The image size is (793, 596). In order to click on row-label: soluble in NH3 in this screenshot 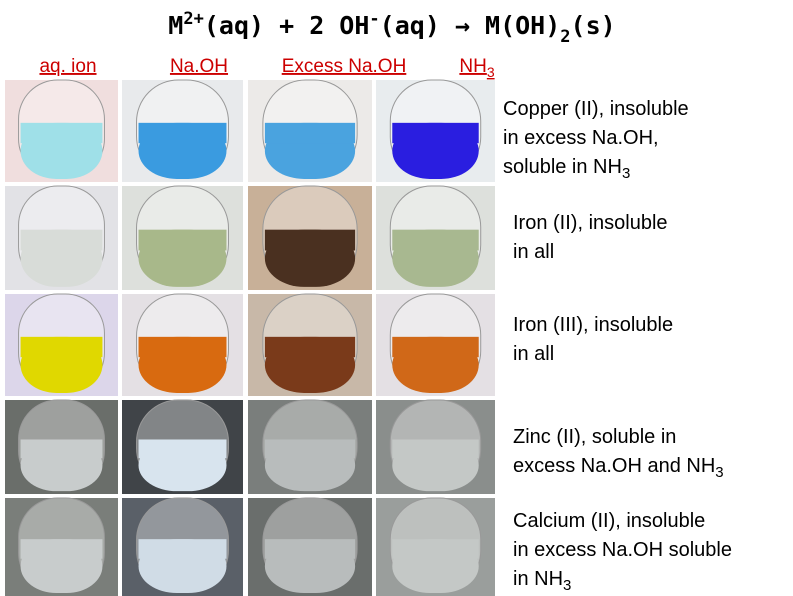, I will do `click(566, 169)`.